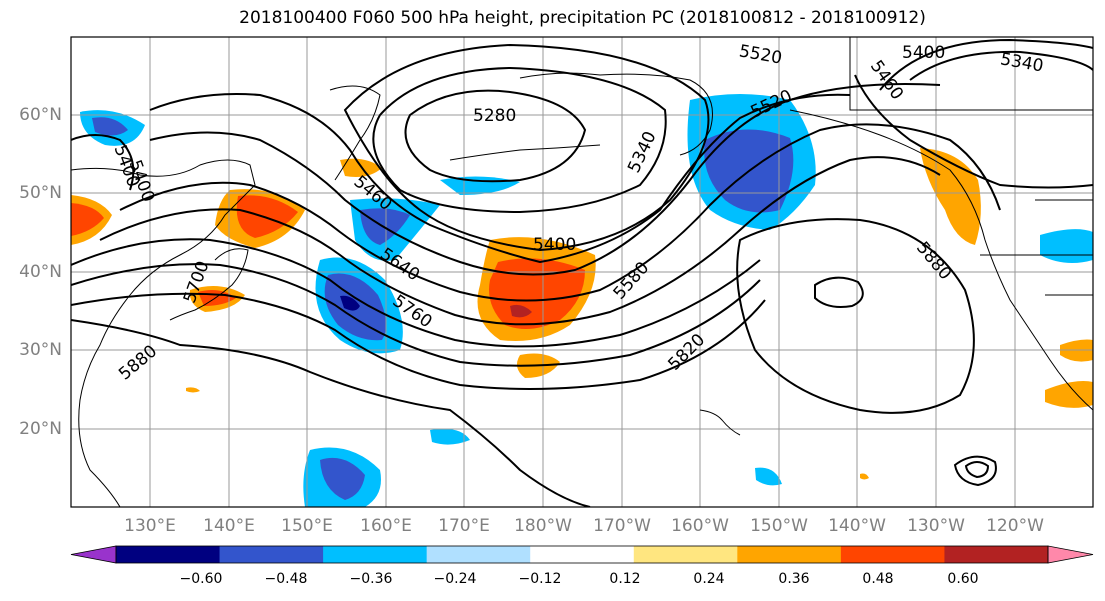  What do you see at coordinates (839, 292) in the screenshot?
I see `contour-5880-ring` at bounding box center [839, 292].